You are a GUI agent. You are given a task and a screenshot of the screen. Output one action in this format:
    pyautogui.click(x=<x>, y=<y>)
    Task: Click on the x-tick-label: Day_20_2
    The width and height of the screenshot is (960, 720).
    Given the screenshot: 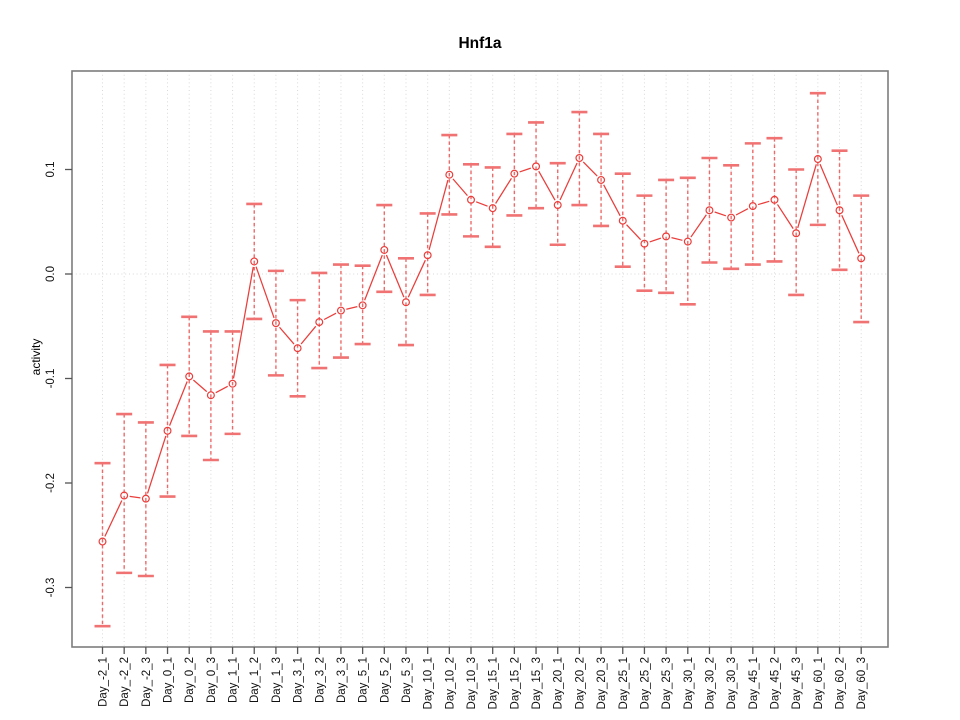 What is the action you would take?
    pyautogui.click(x=580, y=683)
    